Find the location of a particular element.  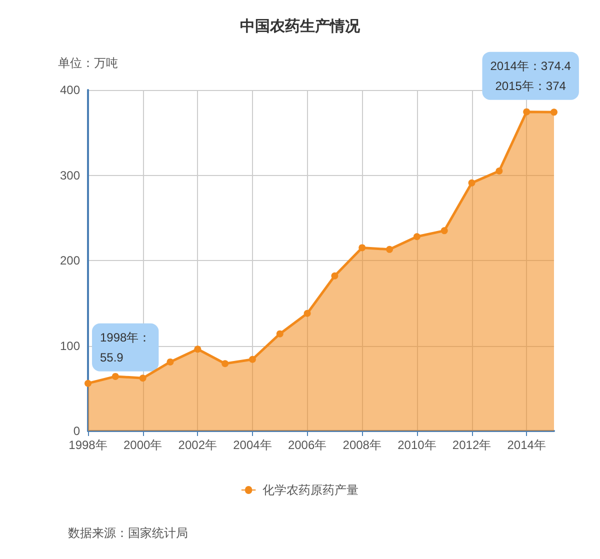

y-tick-label: 200 is located at coordinates (70, 261).